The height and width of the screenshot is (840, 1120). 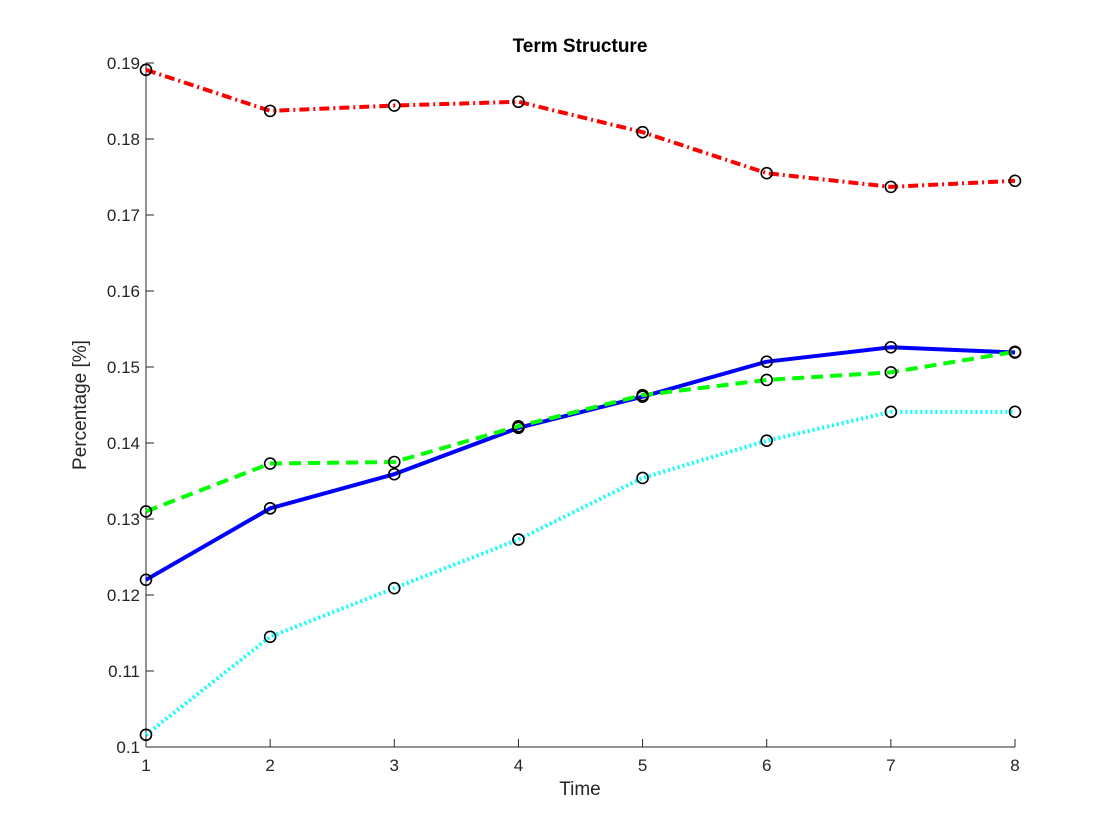 What do you see at coordinates (123, 139) in the screenshot?
I see `y-tick-label: 0.18` at bounding box center [123, 139].